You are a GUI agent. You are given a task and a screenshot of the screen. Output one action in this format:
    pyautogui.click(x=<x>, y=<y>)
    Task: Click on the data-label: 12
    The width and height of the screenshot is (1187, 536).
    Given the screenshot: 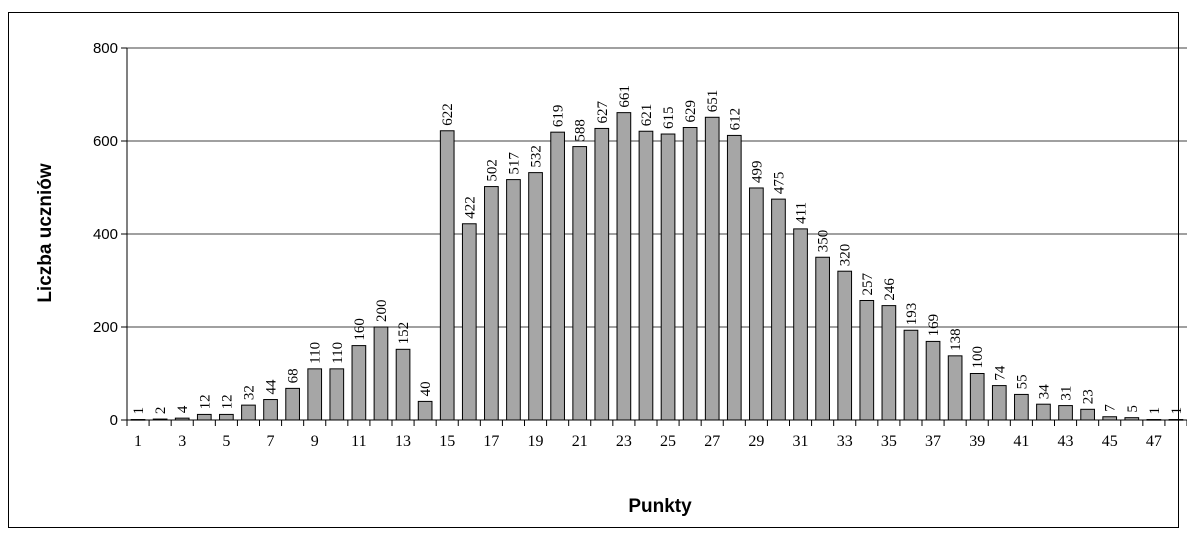 What is the action you would take?
    pyautogui.click(x=227, y=401)
    